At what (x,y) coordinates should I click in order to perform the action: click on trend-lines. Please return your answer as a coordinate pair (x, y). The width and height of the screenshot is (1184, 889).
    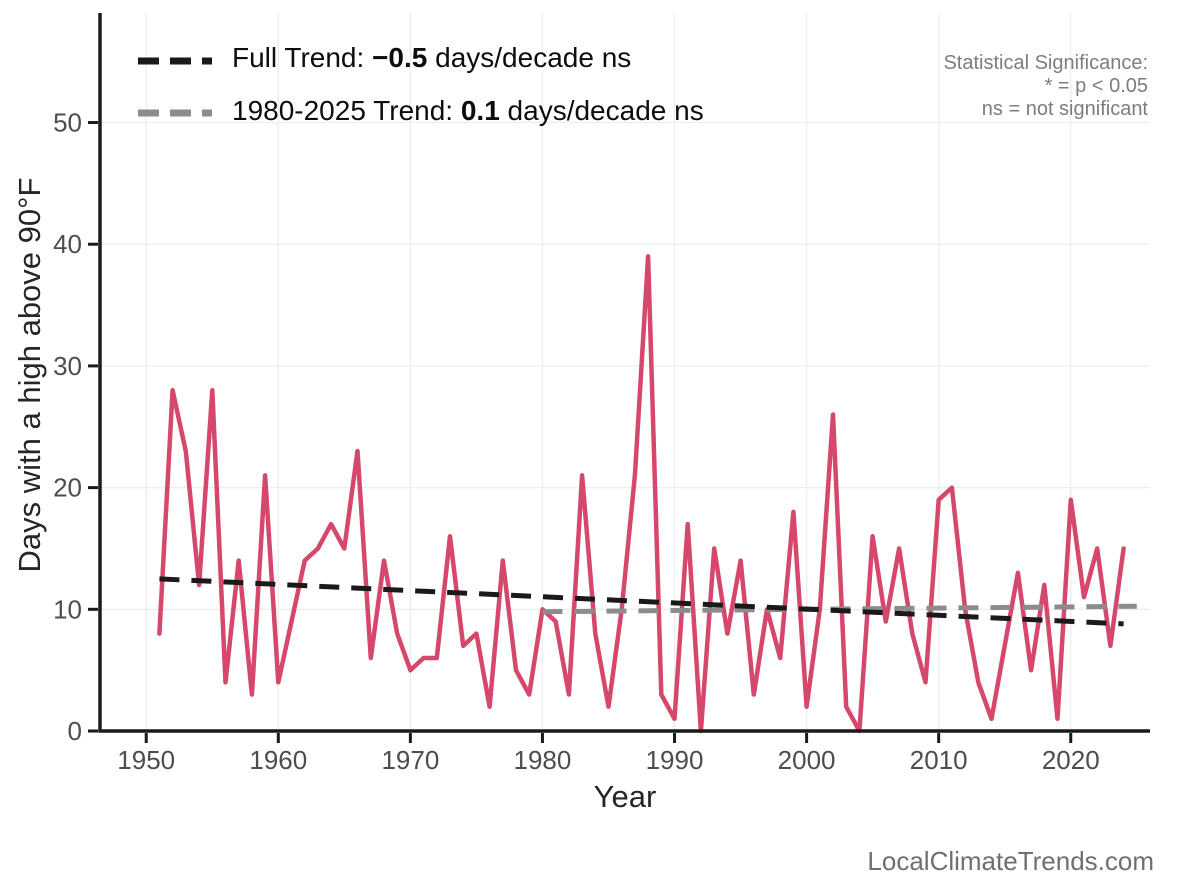
    Looking at the image, I should click on (648, 601).